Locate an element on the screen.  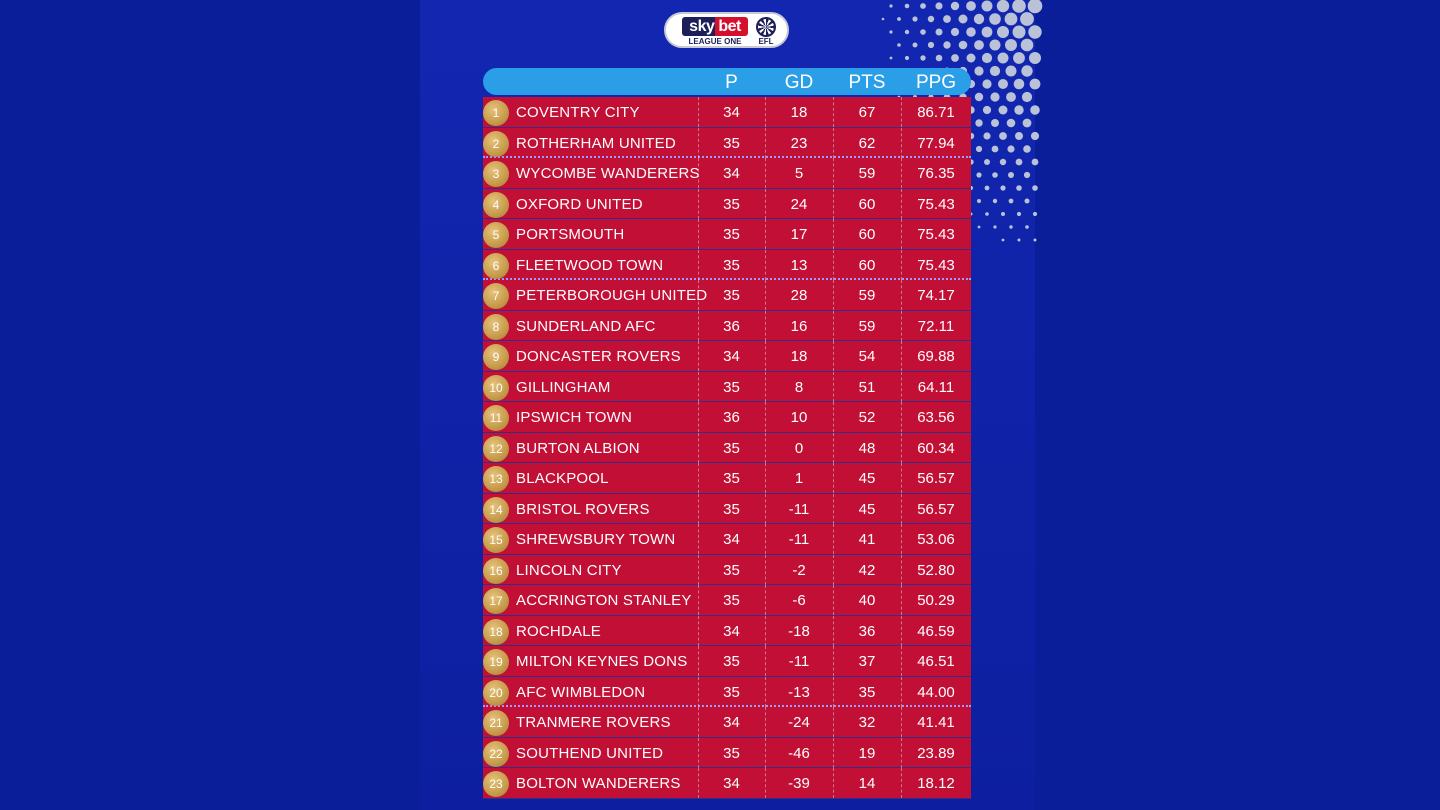
points-per-game-cell: 64.11 is located at coordinates (936, 387).